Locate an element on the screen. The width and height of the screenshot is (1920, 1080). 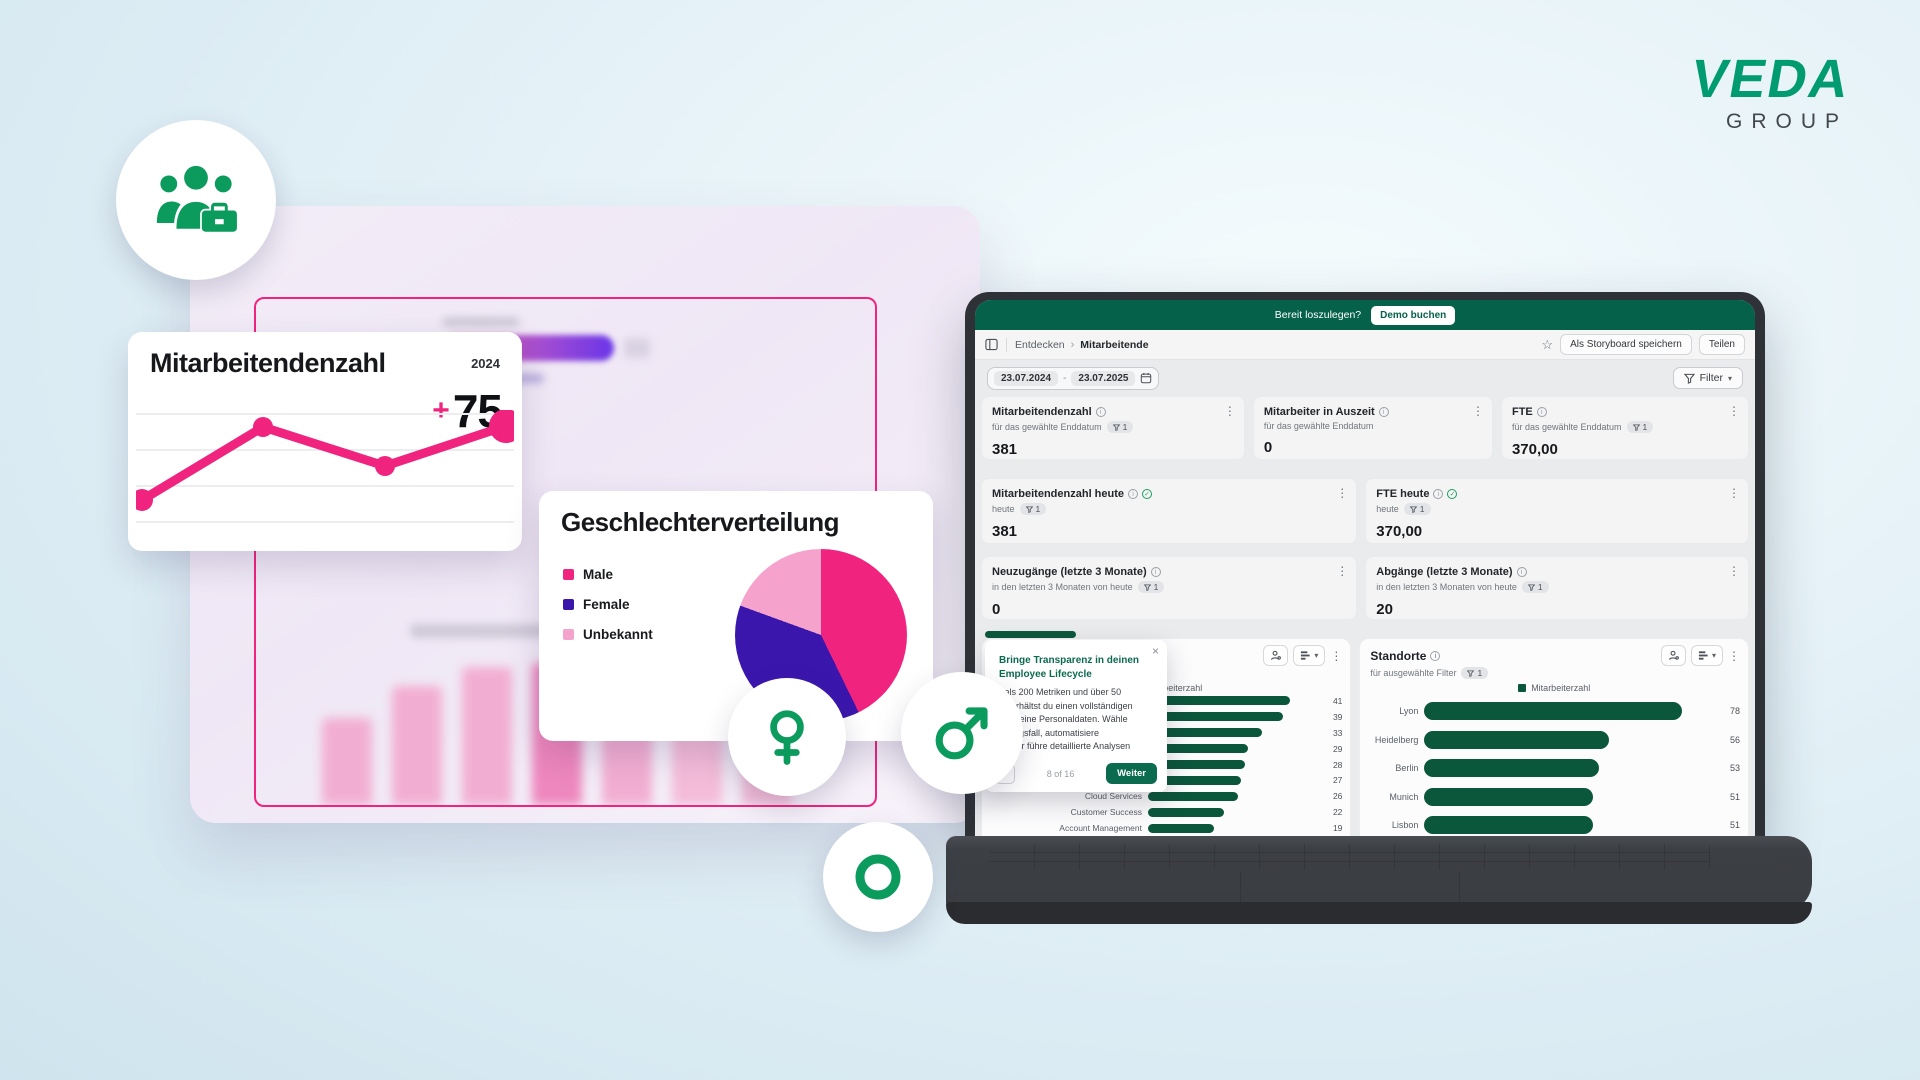
bar-label: Lyon is located at coordinates (1409, 711).